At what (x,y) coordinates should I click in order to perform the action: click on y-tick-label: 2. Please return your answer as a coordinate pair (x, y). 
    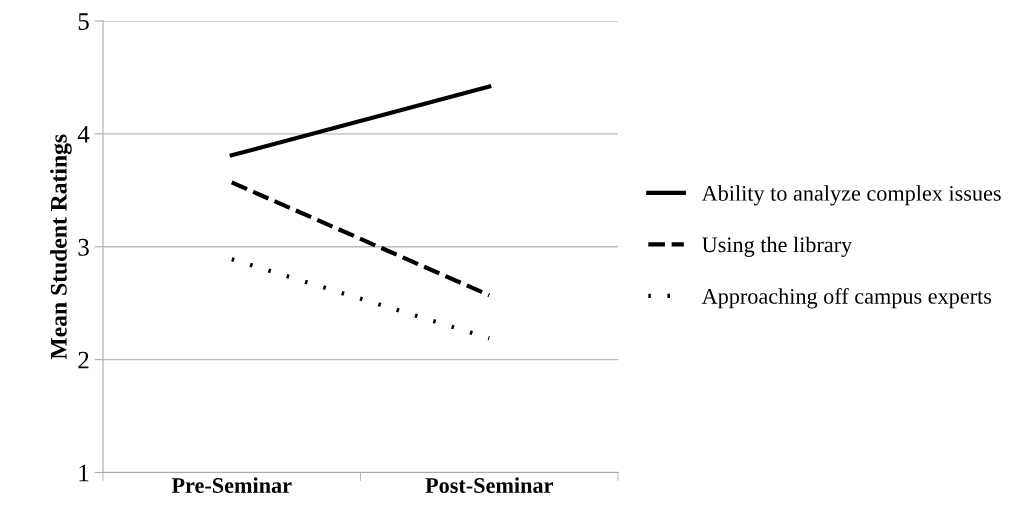
    Looking at the image, I should click on (83, 360).